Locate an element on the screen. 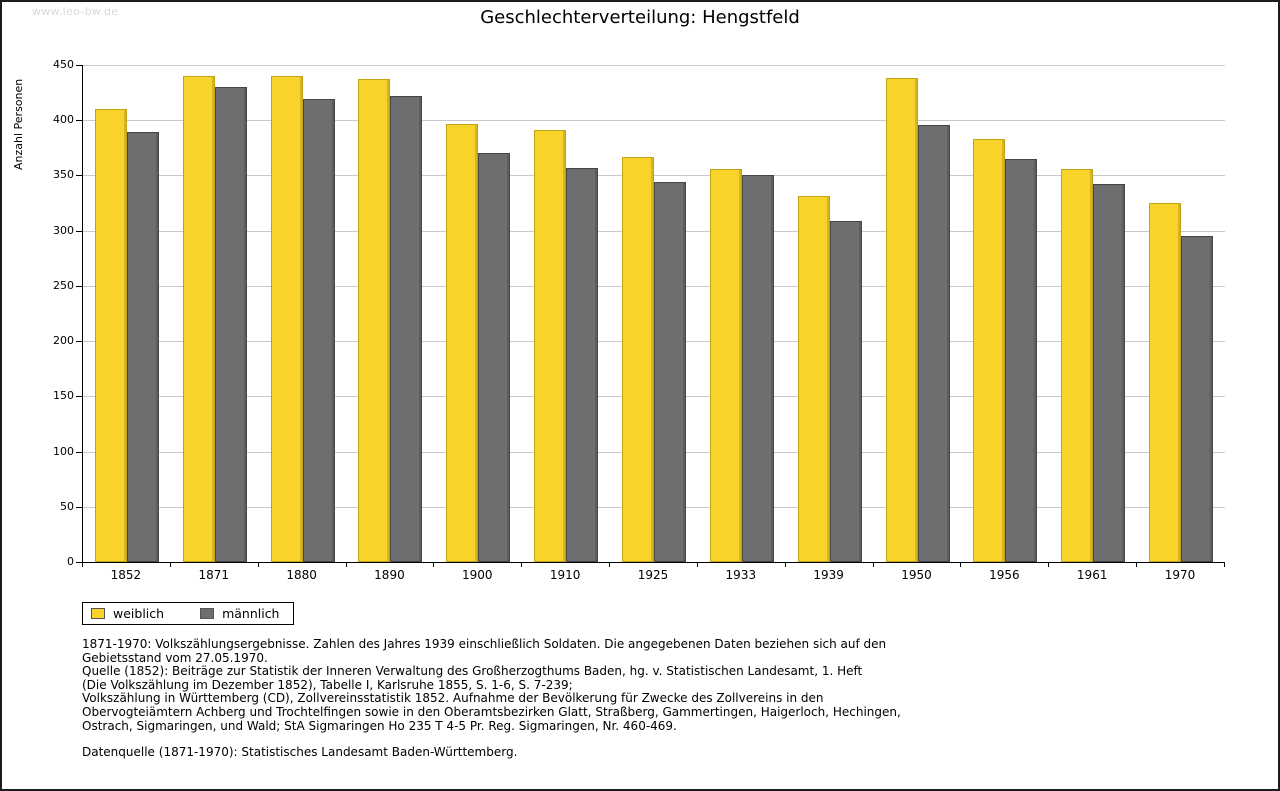 The image size is (1280, 791). footnote-line-2: Gebietsstand vom 27.05.1970. is located at coordinates (175, 657).